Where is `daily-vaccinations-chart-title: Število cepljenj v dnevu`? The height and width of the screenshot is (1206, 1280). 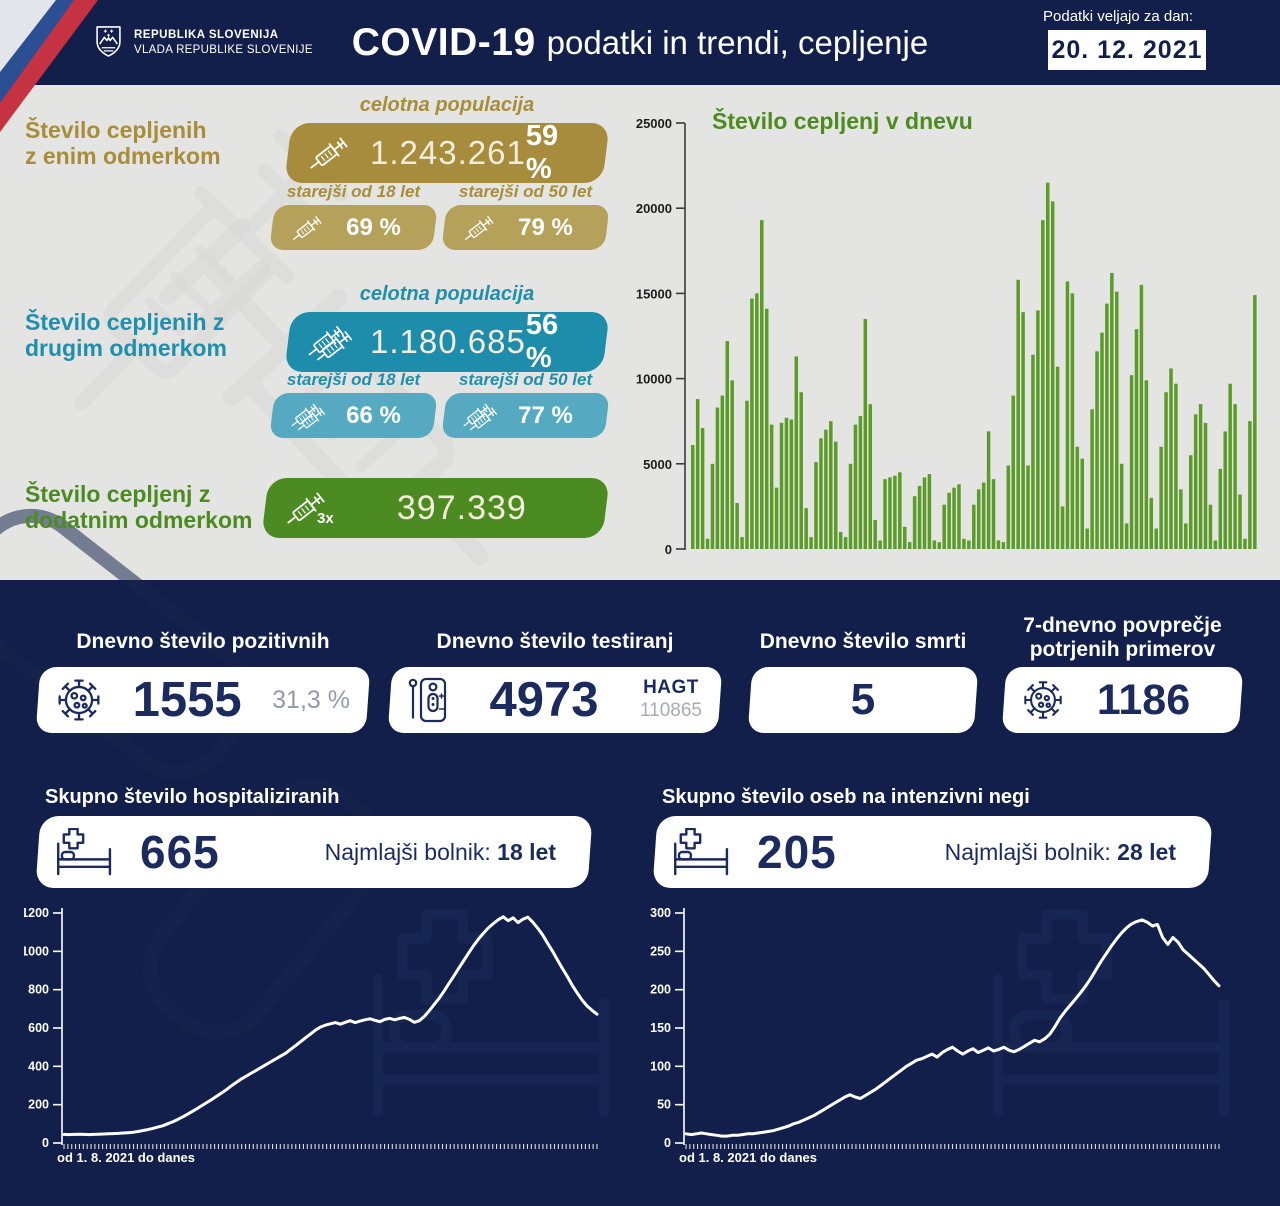 daily-vaccinations-chart-title: Število cepljenj v dnevu is located at coordinates (842, 121).